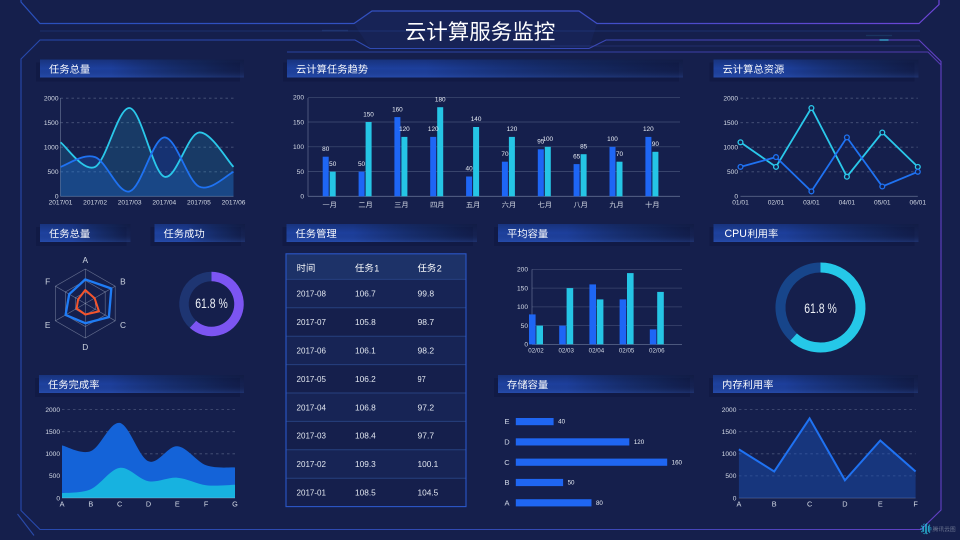  Describe the element at coordinates (235, 504) in the screenshot. I see `svg-text: G` at that location.